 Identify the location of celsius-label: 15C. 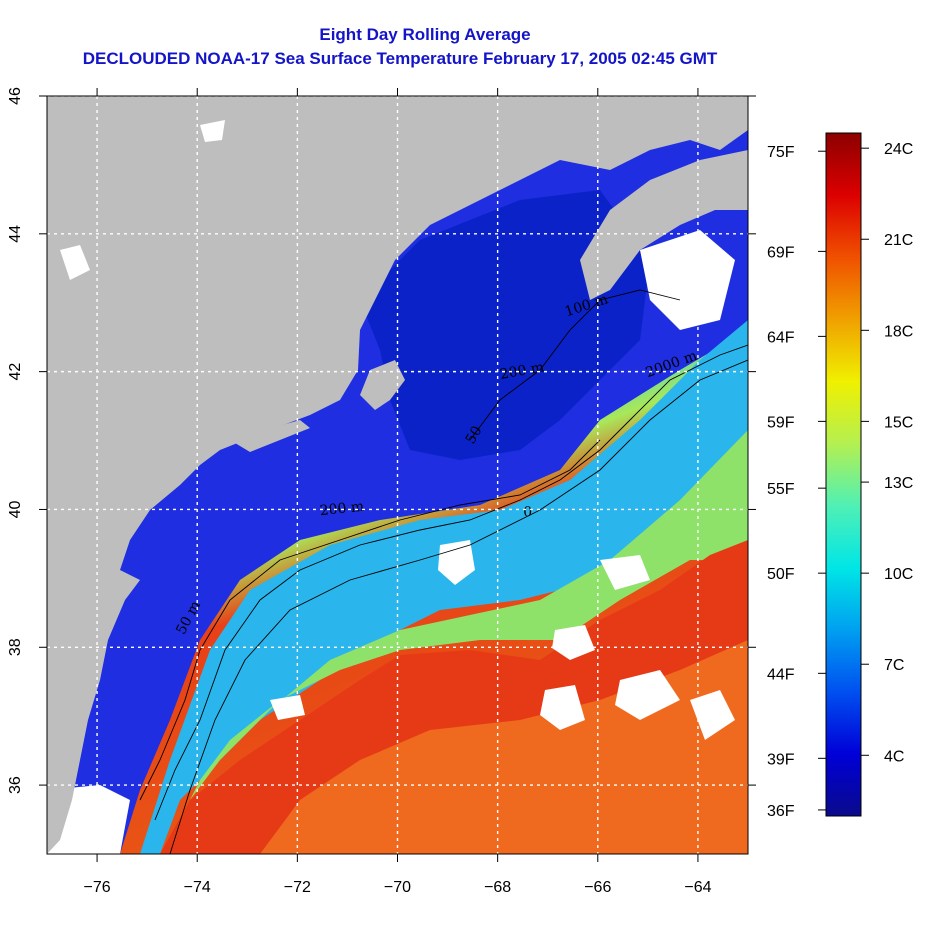
(898, 422).